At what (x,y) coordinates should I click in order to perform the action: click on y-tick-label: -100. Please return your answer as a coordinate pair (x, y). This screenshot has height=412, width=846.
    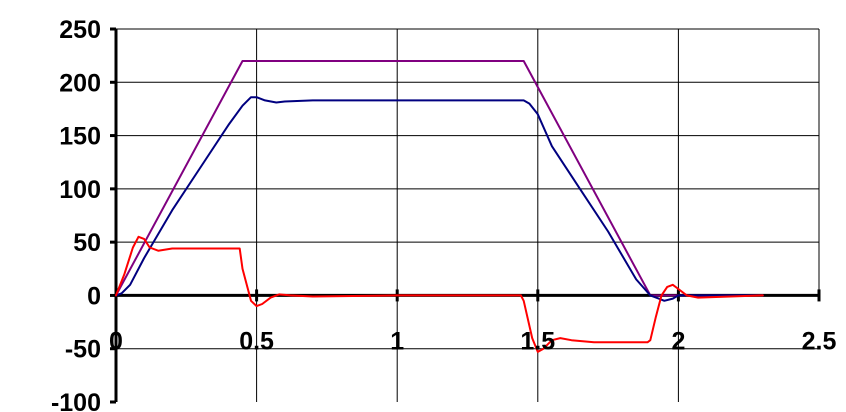
    Looking at the image, I should click on (76, 400).